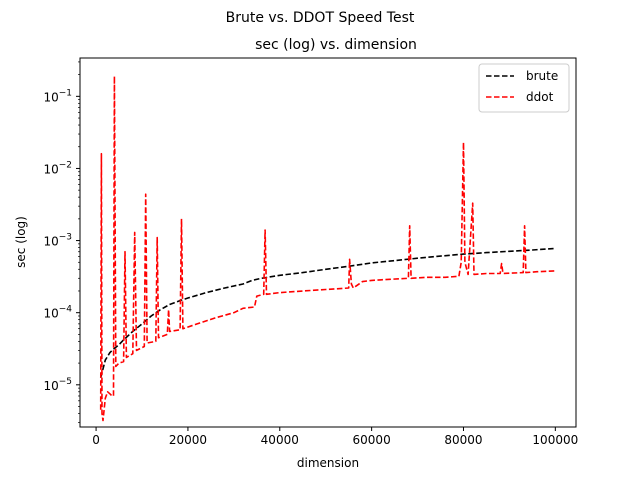 This screenshot has height=480, width=640. Describe the element at coordinates (540, 97) in the screenshot. I see `legend-label-ddot: ddot` at that location.